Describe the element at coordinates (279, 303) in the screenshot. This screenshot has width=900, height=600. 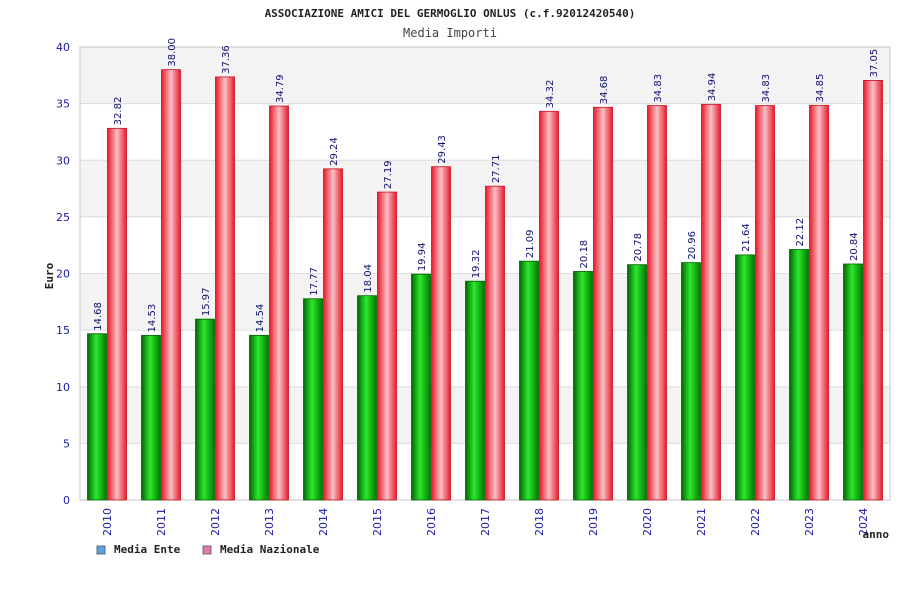
I see `bar-media-nazionale-2013` at that location.